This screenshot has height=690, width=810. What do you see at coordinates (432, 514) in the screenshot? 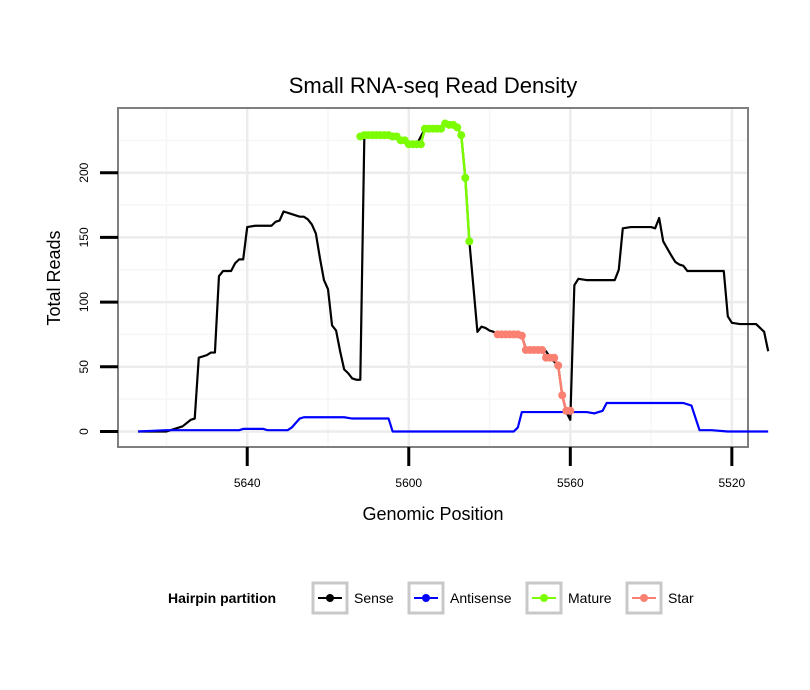
I see `x-axis-title: Genomic Position` at bounding box center [432, 514].